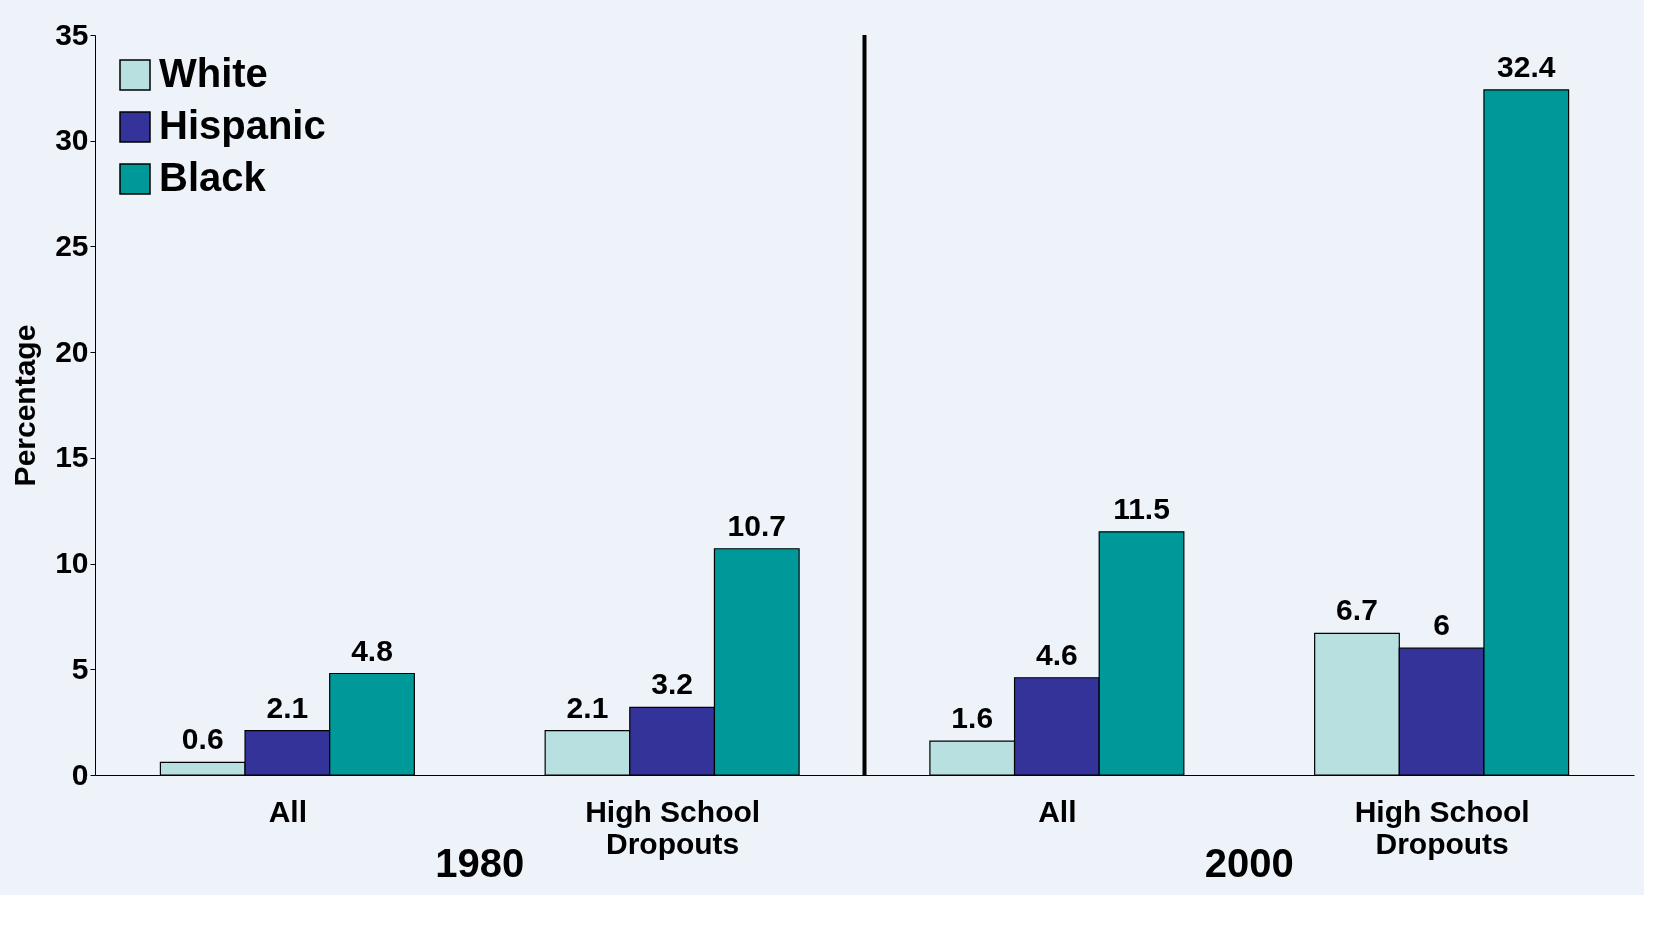  Describe the element at coordinates (672, 684) in the screenshot. I see `data-label: 3.2` at that location.